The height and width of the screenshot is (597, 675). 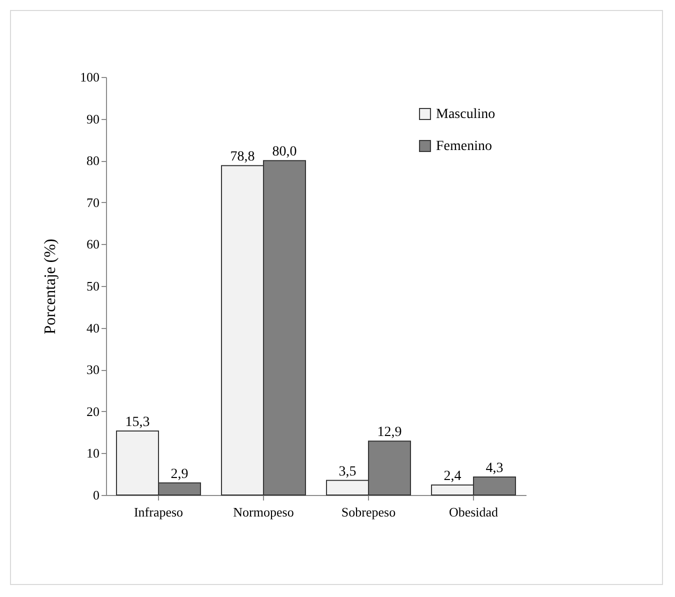 I want to click on x-tick-label: Normopeso, so click(x=263, y=512).